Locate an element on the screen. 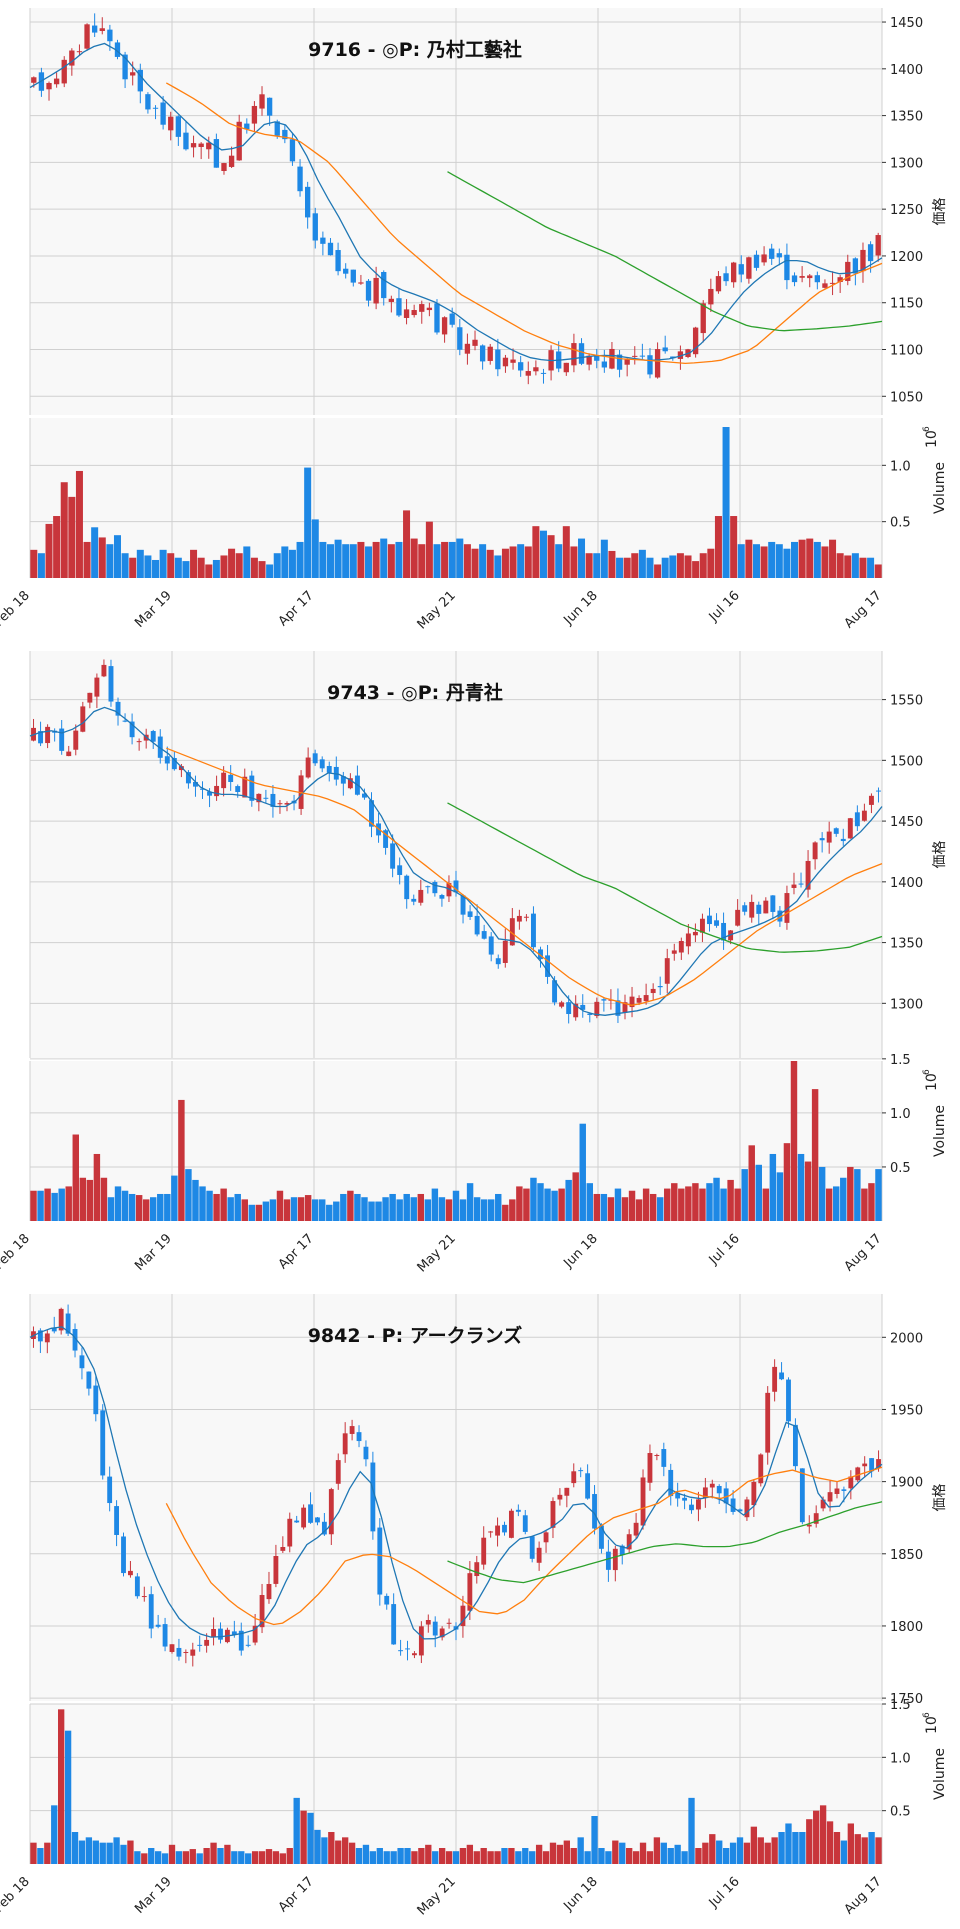 The width and height of the screenshot is (960, 1929). ma-mid-line is located at coordinates (524, 223).